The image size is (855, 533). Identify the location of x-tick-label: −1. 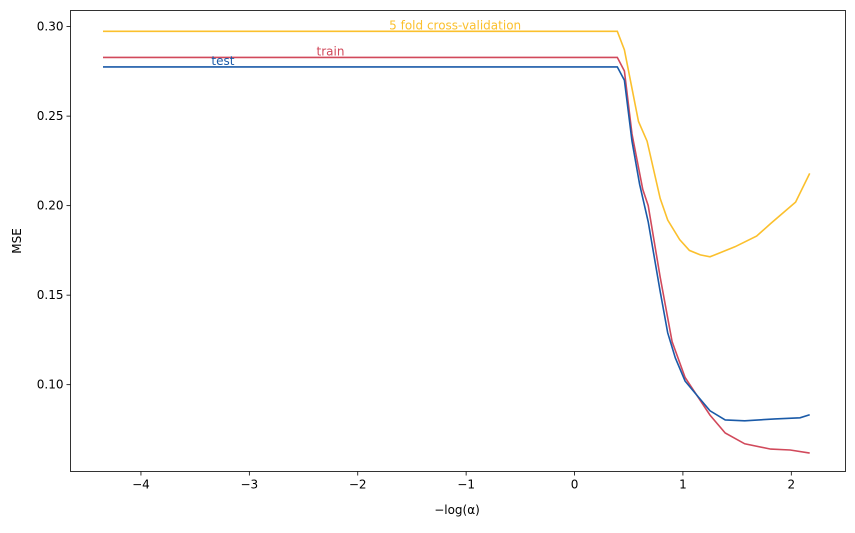
(466, 485).